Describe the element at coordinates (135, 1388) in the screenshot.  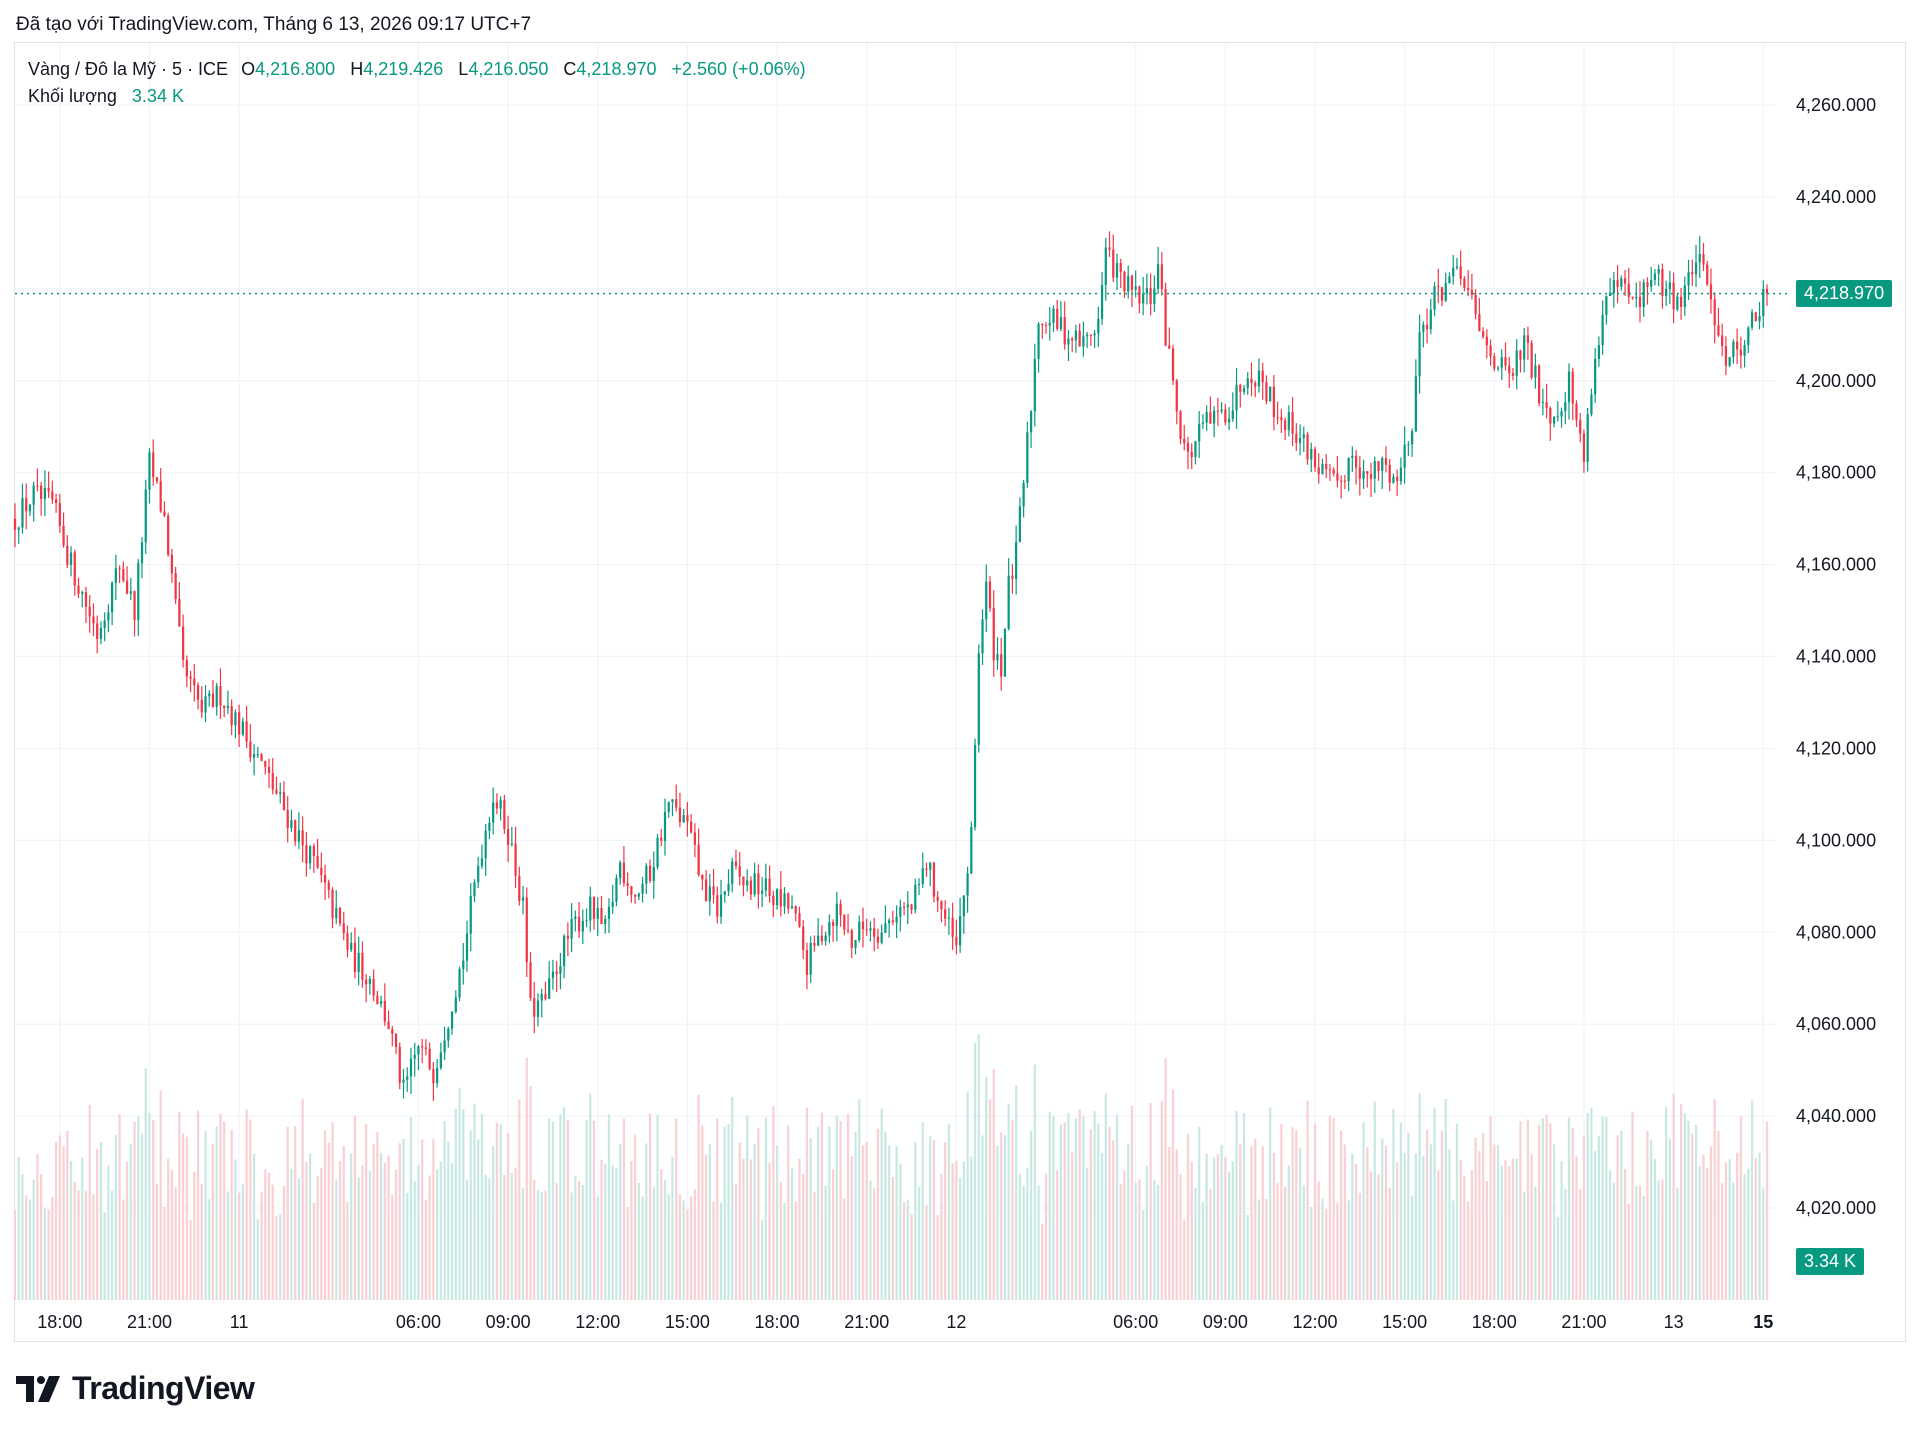
I see `tradingview-logo: TradingView` at that location.